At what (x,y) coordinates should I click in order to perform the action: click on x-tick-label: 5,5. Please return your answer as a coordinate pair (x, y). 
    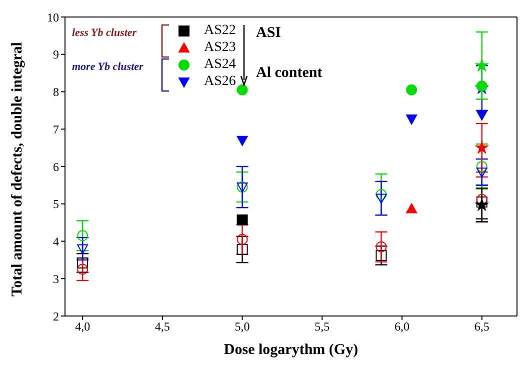
    Looking at the image, I should click on (322, 327).